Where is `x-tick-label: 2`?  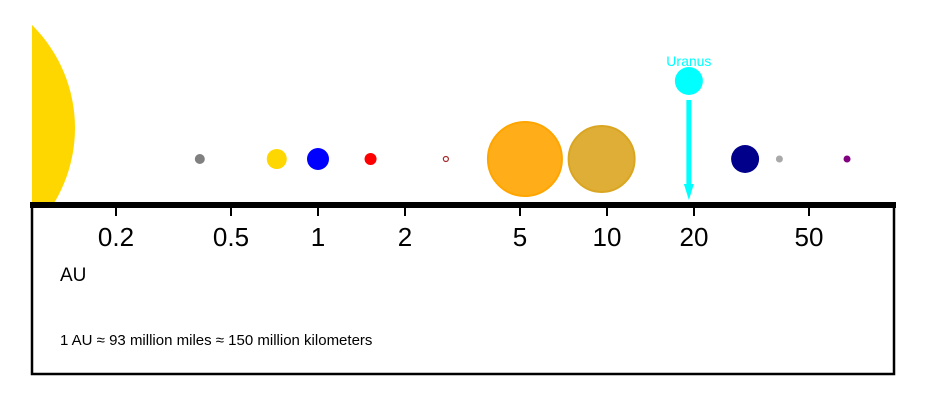
x-tick-label: 2 is located at coordinates (405, 237).